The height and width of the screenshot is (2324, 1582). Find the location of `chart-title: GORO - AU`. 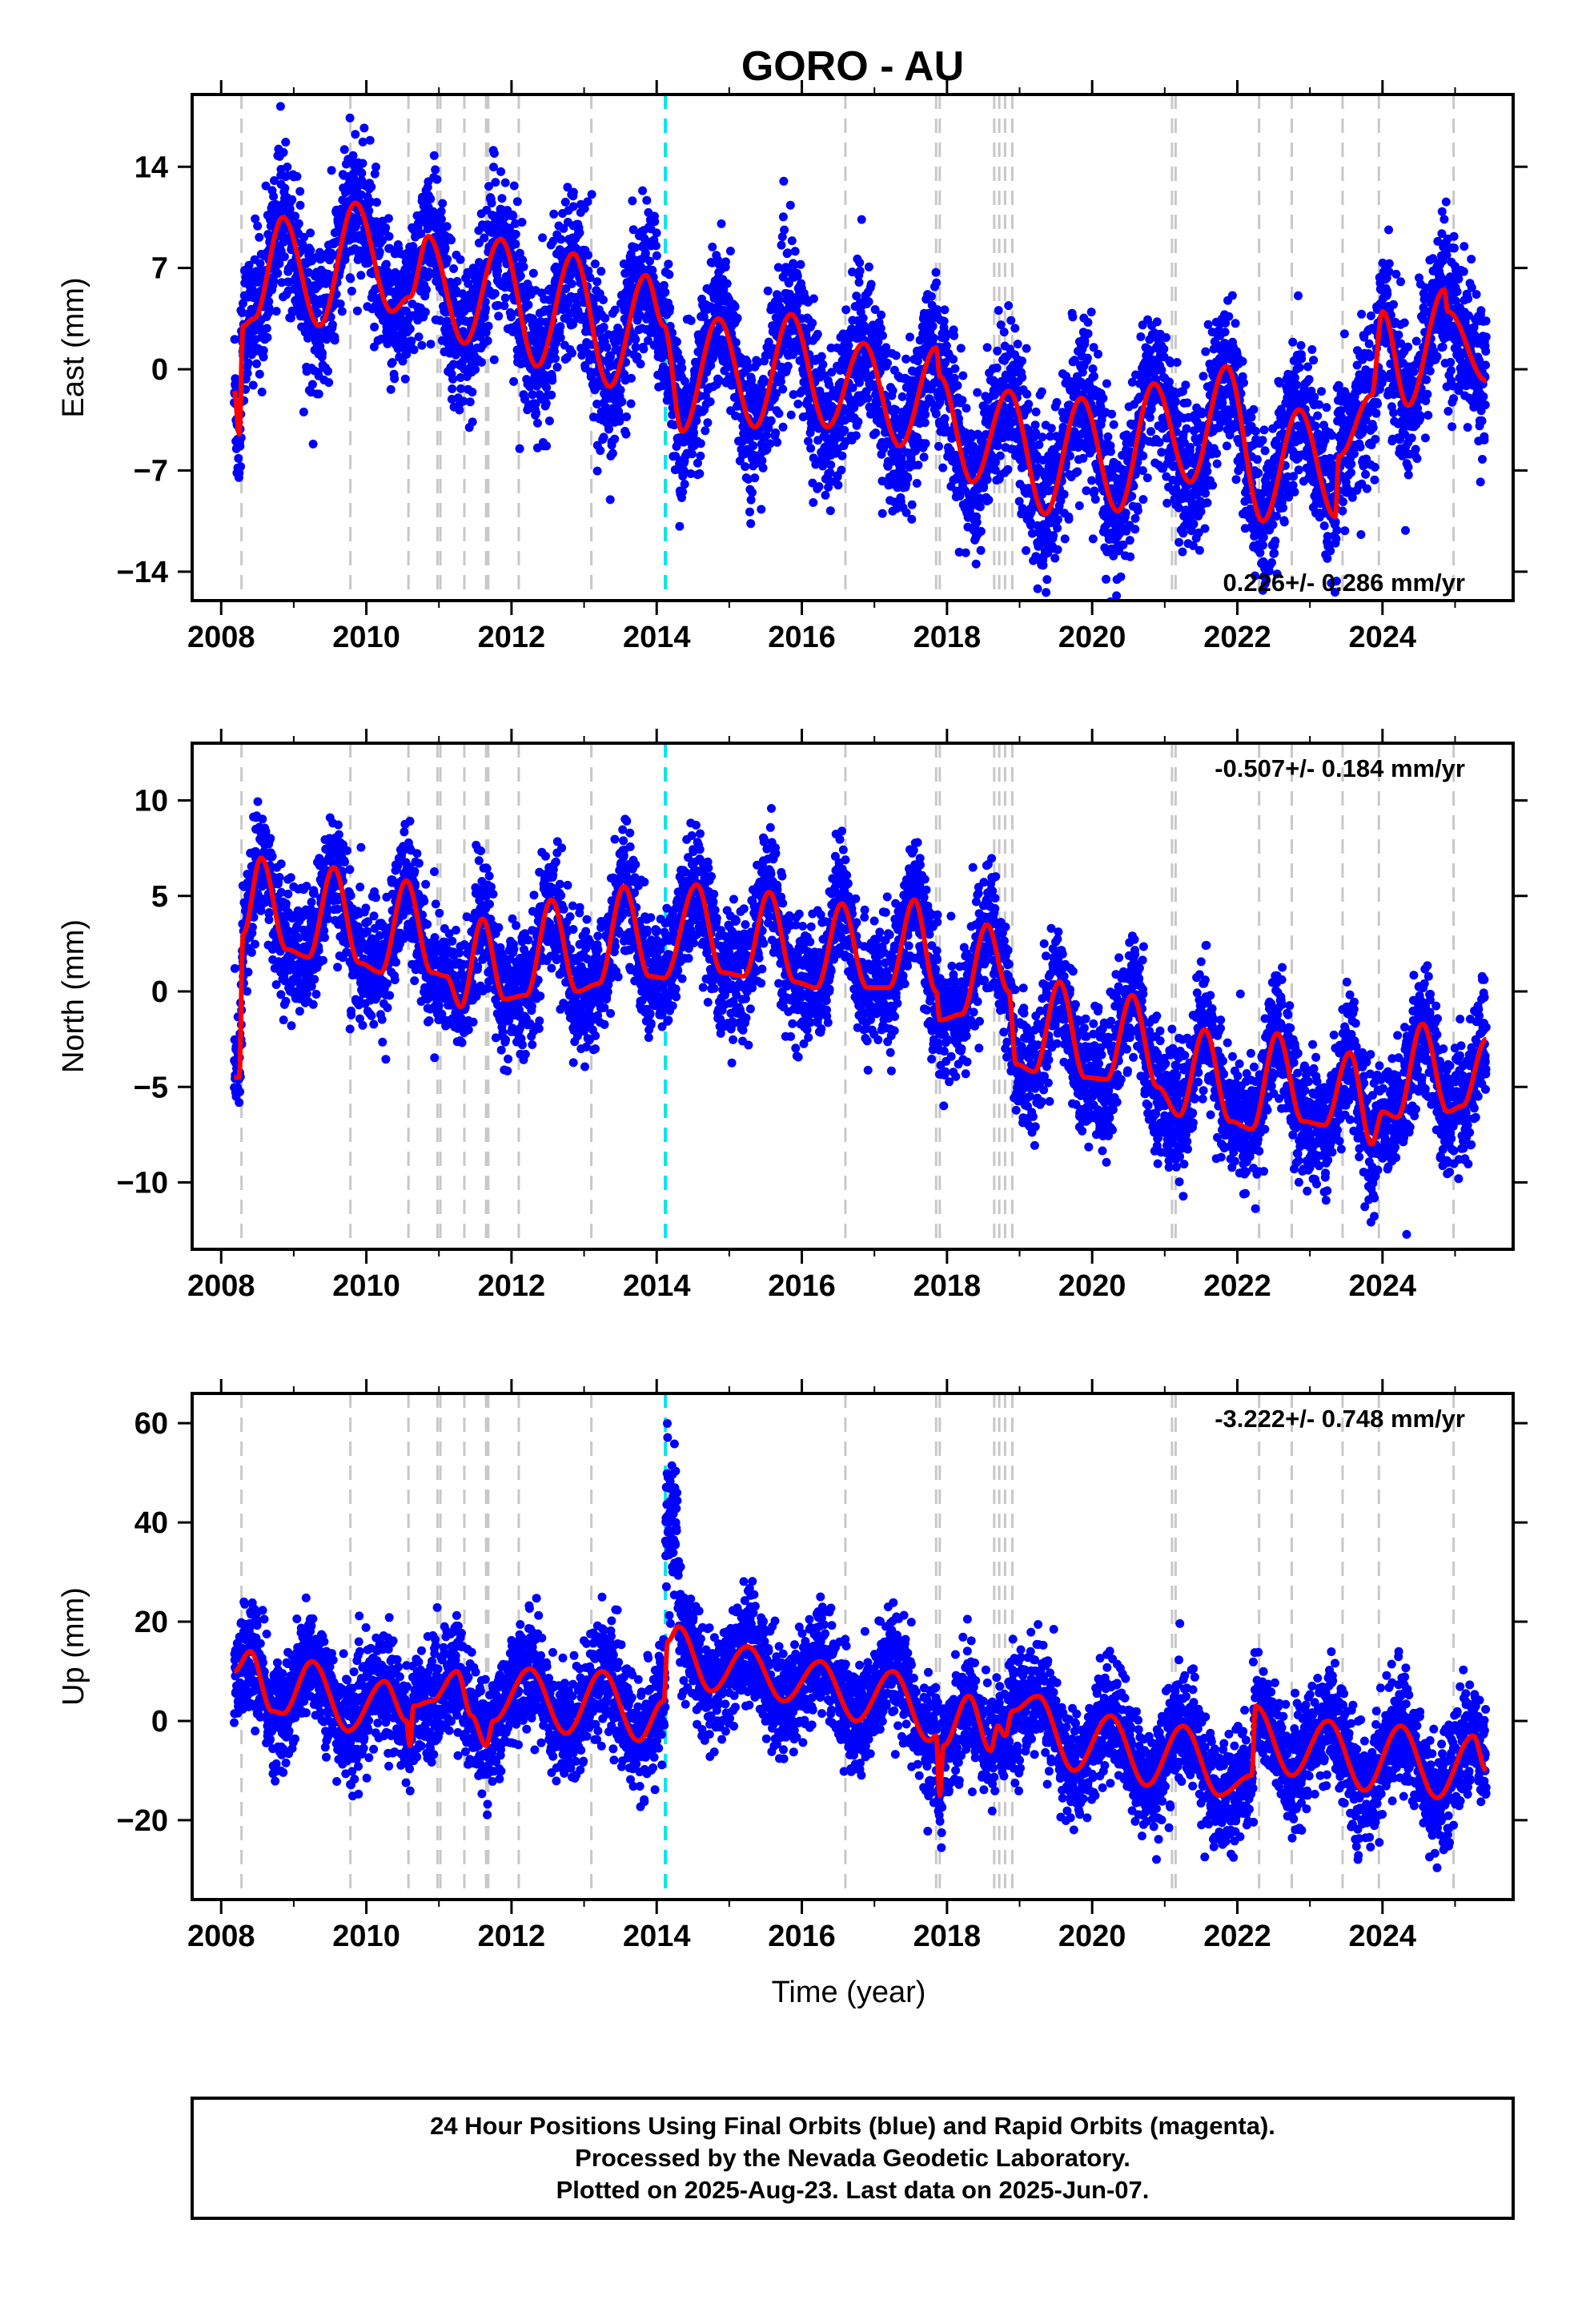

chart-title: GORO - AU is located at coordinates (852, 66).